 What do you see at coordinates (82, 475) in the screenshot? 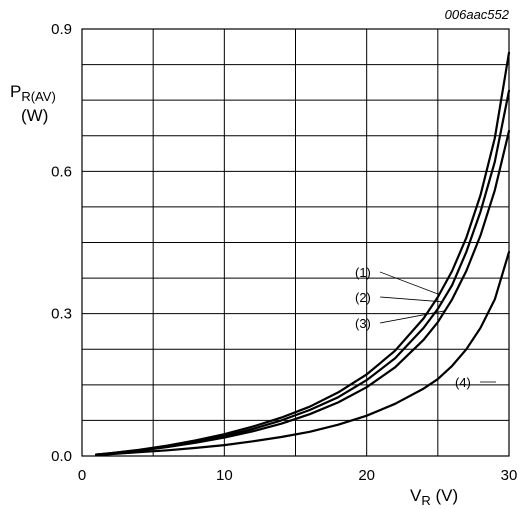
I see `x-tick-label: 0` at bounding box center [82, 475].